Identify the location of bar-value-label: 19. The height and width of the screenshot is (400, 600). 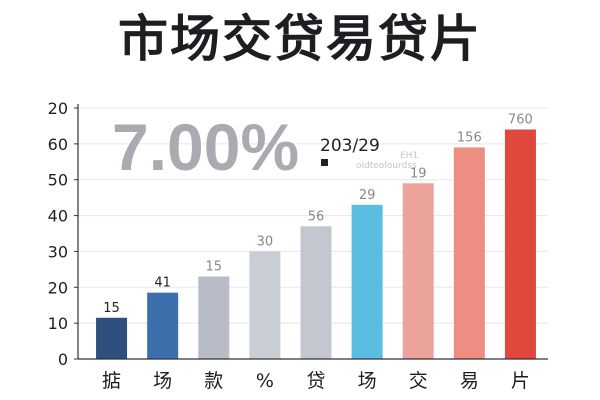
(418, 173).